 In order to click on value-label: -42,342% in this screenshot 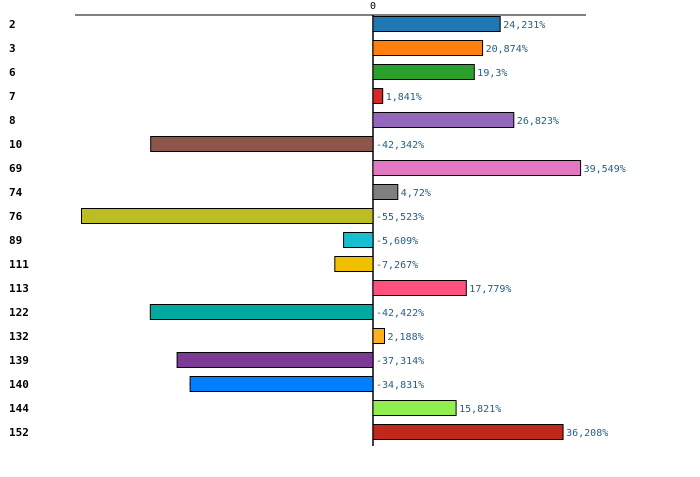, I will do `click(400, 145)`.